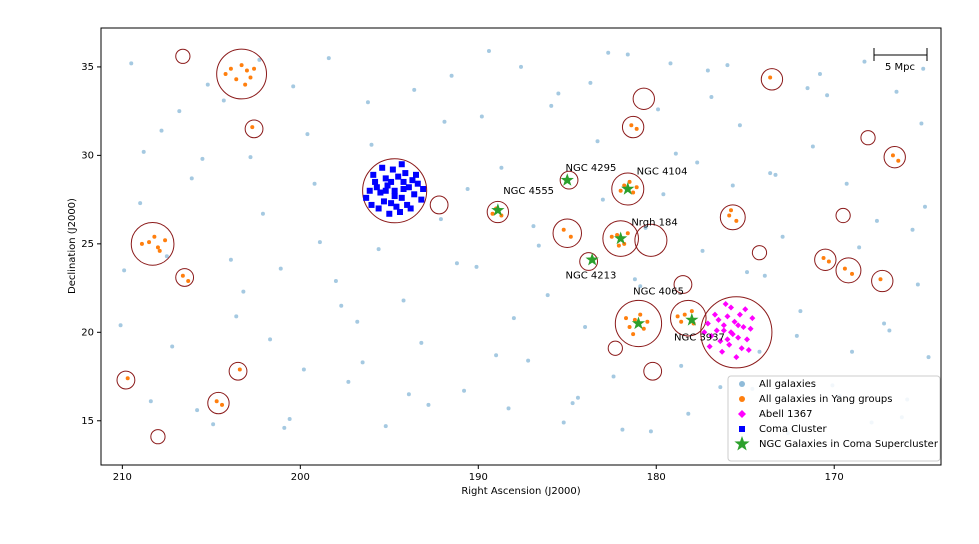 The width and height of the screenshot is (979, 544). What do you see at coordinates (849, 444) in the screenshot?
I see `legend-label: NGC Galaxies in Coma Supercluster` at bounding box center [849, 444].